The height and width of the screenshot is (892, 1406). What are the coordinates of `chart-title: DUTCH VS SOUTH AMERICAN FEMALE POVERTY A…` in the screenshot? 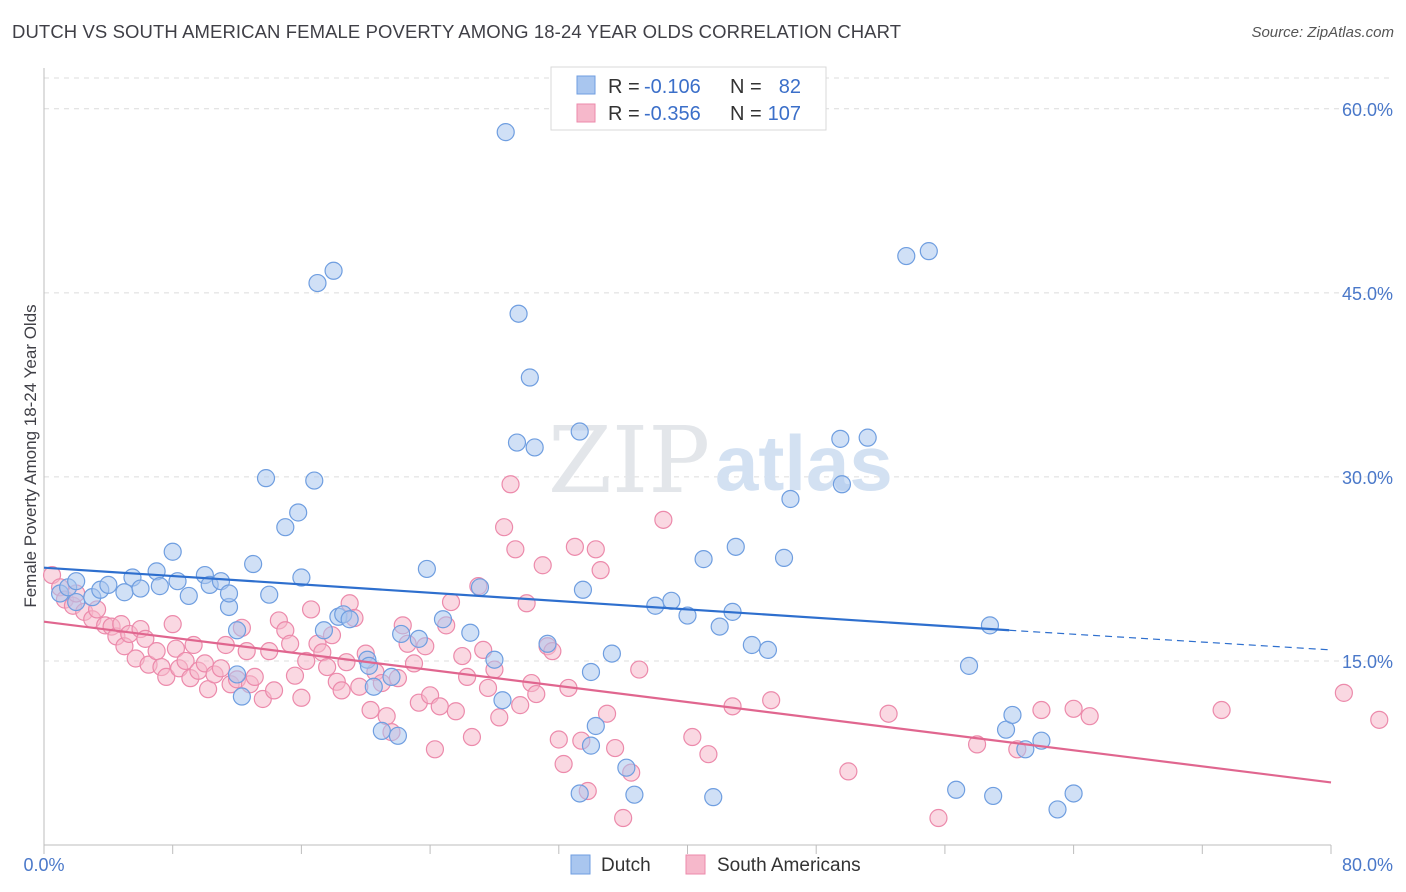 It's located at (457, 31).